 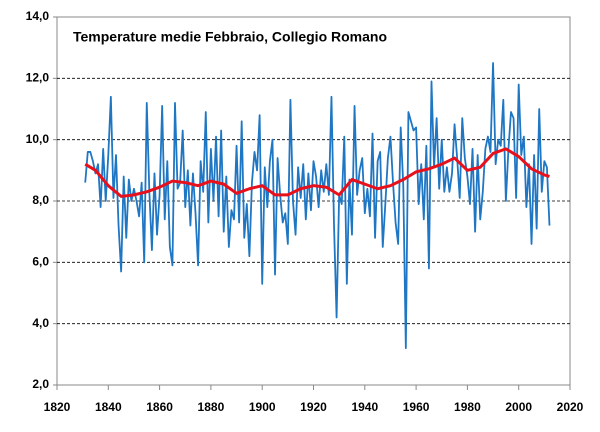 I want to click on series-line, so click(x=317, y=172).